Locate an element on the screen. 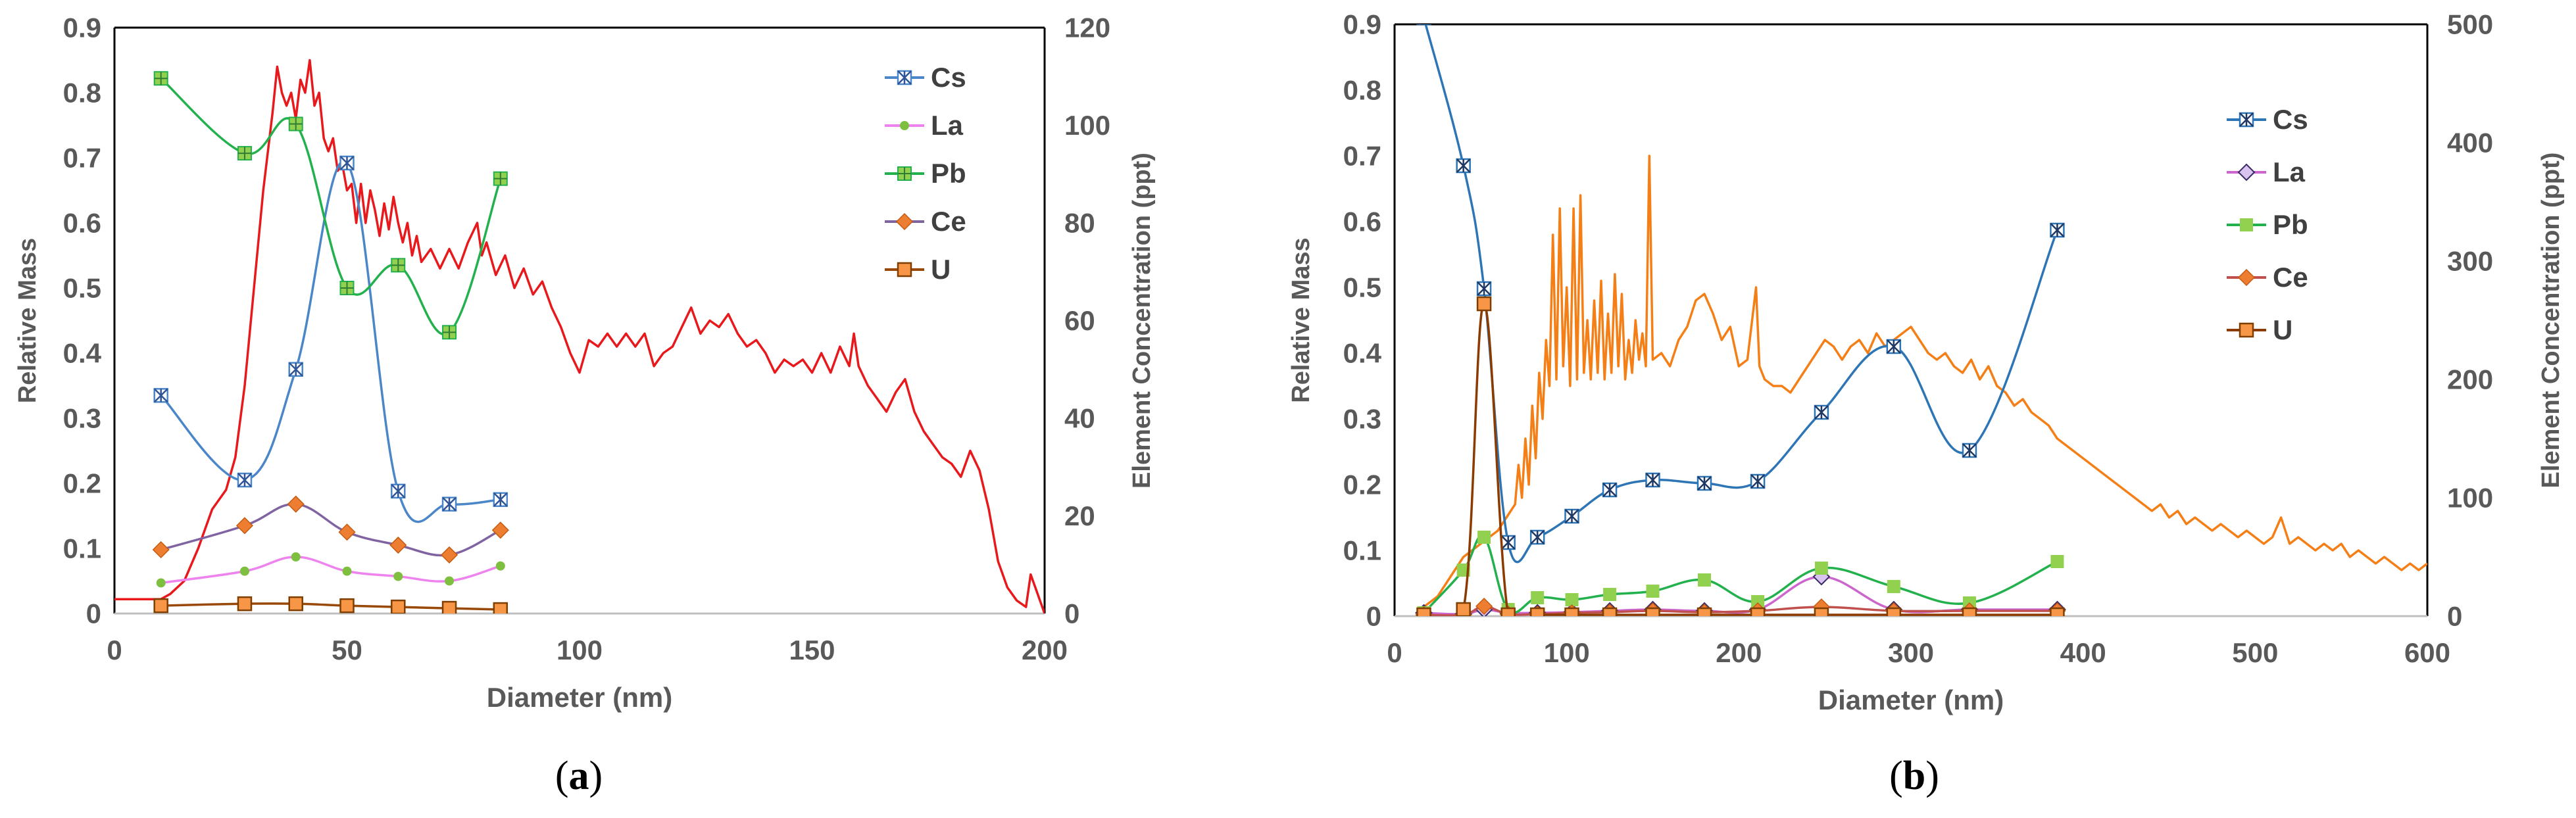 The height and width of the screenshot is (818, 2576). x-tick-label: 300 is located at coordinates (1911, 652).